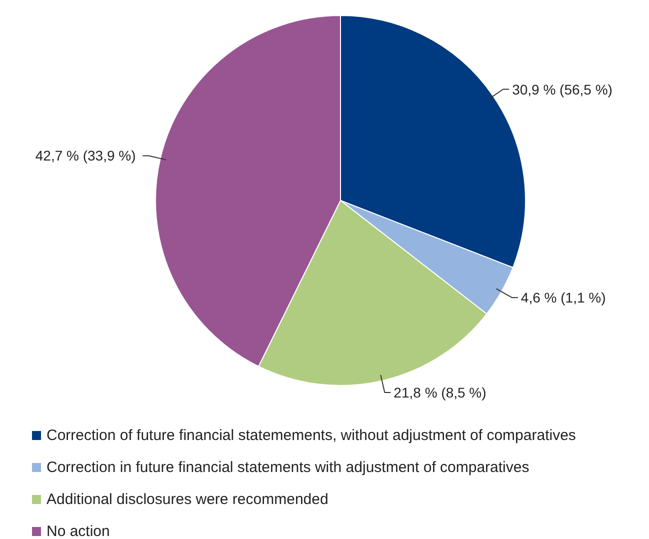 The height and width of the screenshot is (539, 649). What do you see at coordinates (563, 298) in the screenshot?
I see `data-label: 4,6 % (1,1 %)` at bounding box center [563, 298].